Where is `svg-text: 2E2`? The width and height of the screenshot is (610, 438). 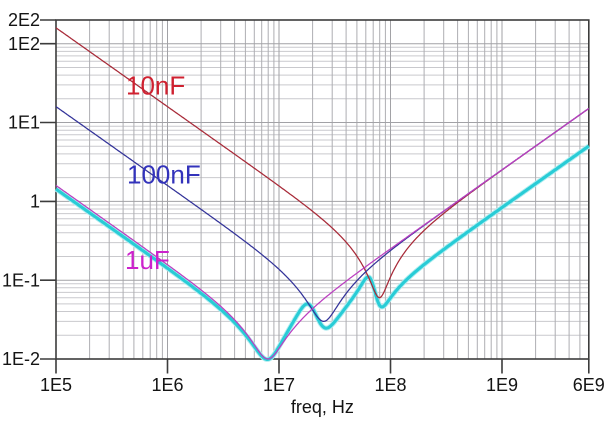
svg-text: 2E2 is located at coordinates (24, 20).